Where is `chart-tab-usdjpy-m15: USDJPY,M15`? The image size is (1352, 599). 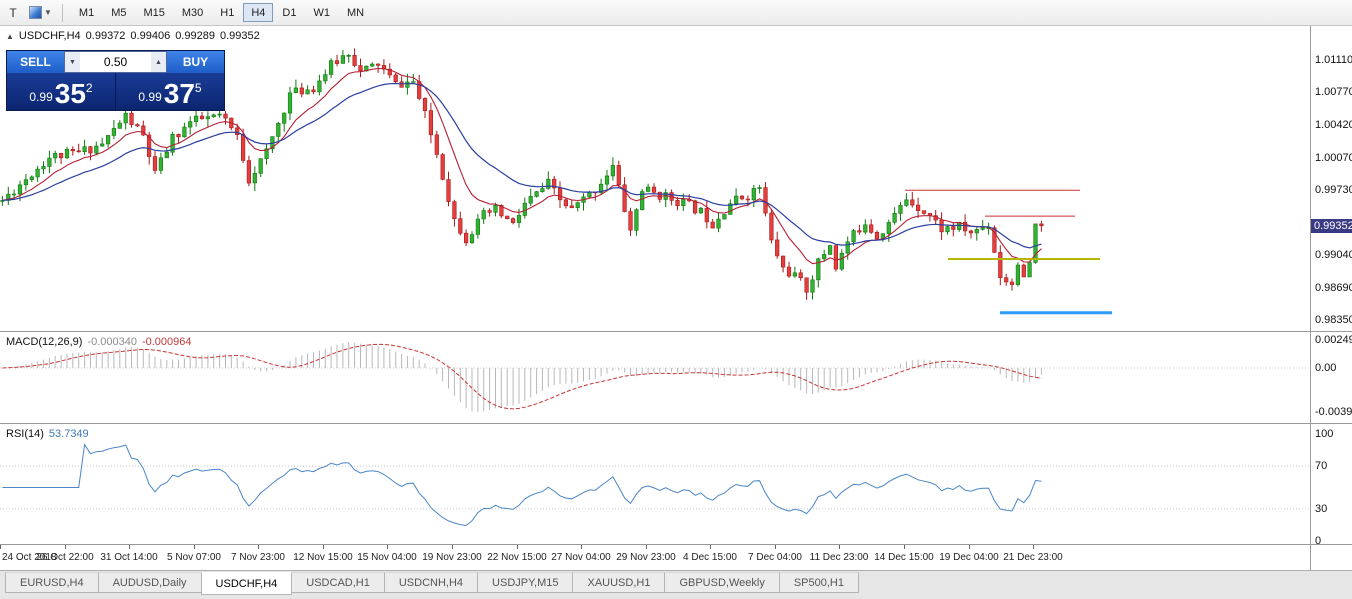
chart-tab-usdjpy-m15: USDJPY,M15 is located at coordinates (525, 582).